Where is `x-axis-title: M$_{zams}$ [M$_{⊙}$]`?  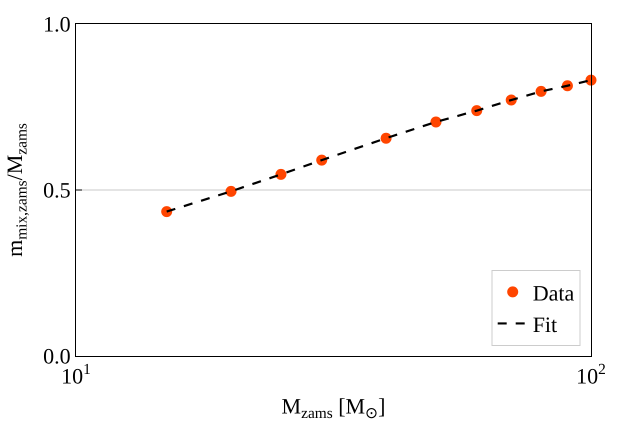
x-axis-title: M$_{zams}$ [M$_{⊙}$] is located at coordinates (334, 407).